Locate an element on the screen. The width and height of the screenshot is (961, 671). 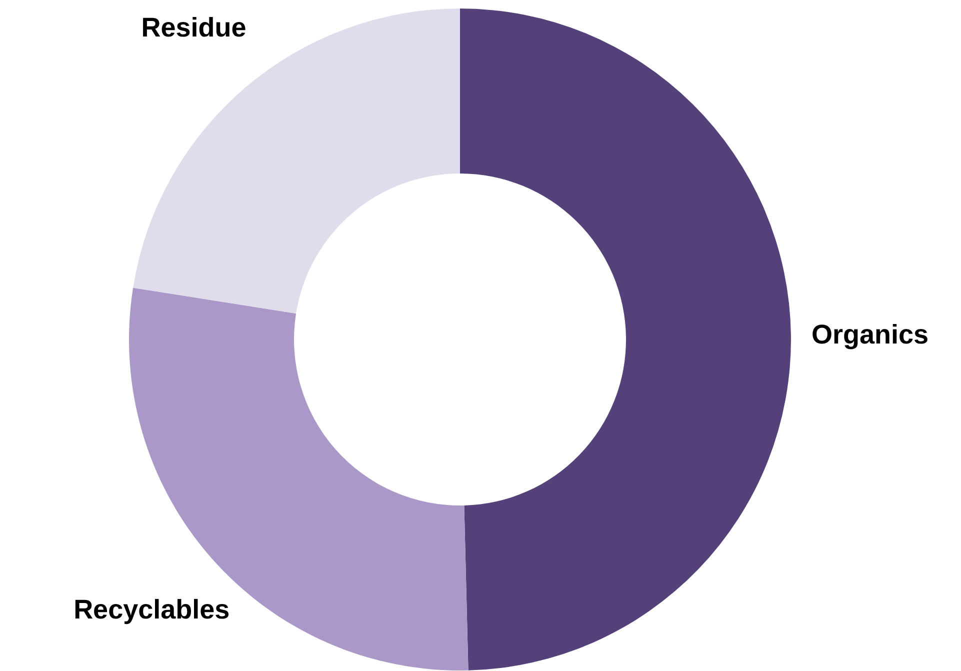
slice-label: Organics is located at coordinates (869, 334).